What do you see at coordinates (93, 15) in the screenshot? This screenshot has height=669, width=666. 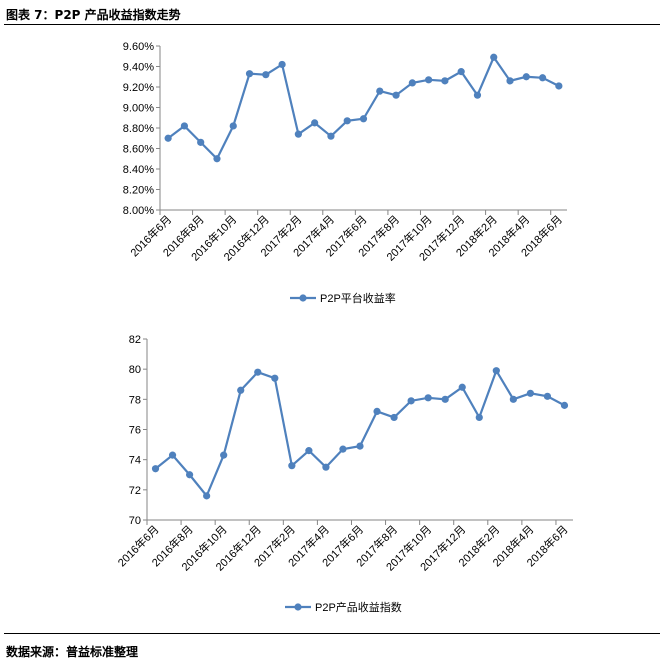 I see `figure-title: 图表 7：P2P 产品收益指数走势` at bounding box center [93, 15].